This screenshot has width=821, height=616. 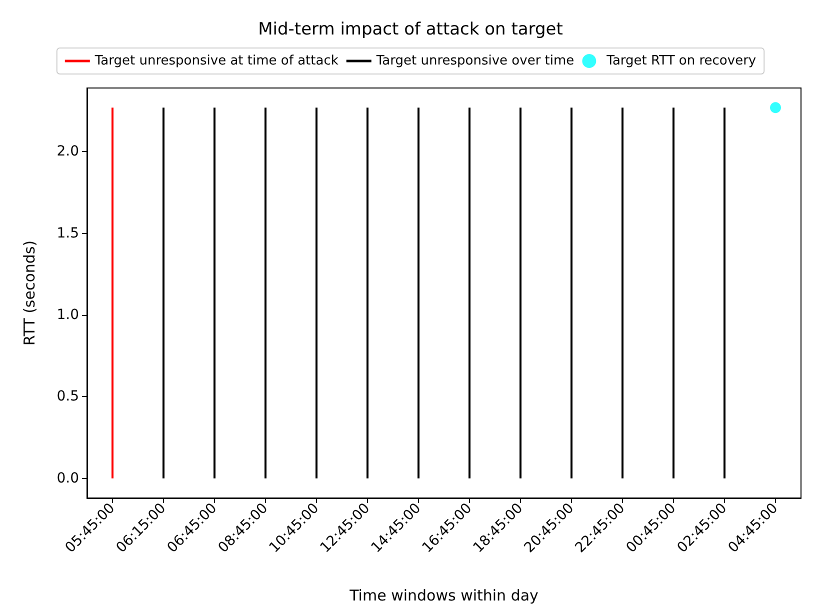 I want to click on legend-label: Target unresponsive over time, so click(x=474, y=61).